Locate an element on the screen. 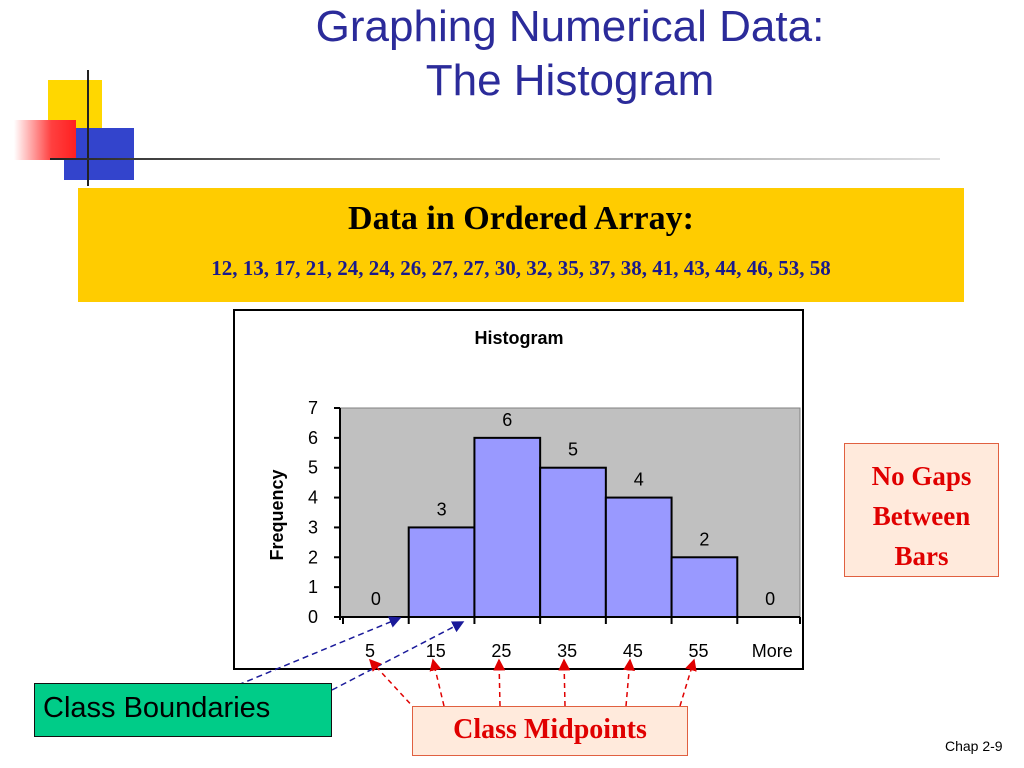  bar-data-label: 6 is located at coordinates (507, 420).